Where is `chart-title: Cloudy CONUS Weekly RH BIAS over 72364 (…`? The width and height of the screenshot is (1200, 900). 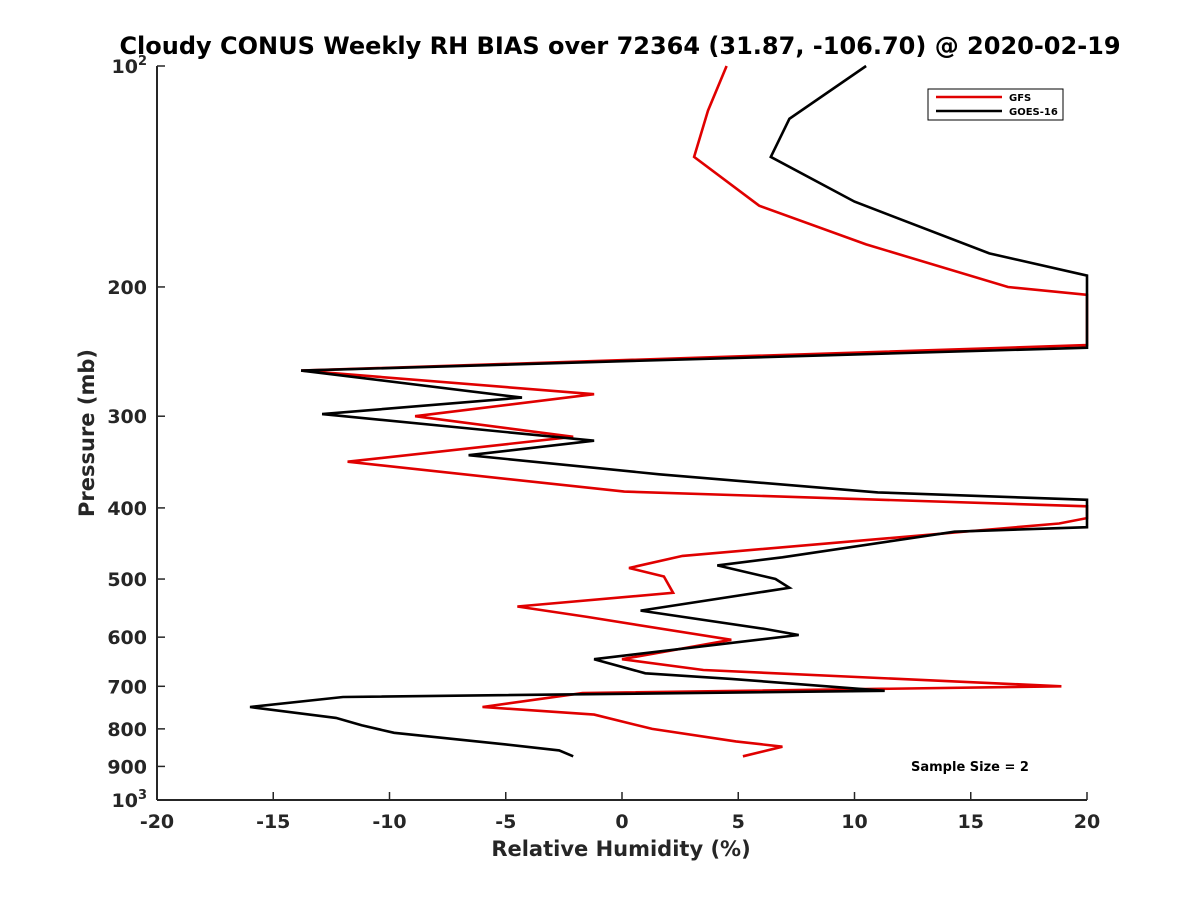
chart-title: Cloudy CONUS Weekly RH BIAS over 72364 (… is located at coordinates (619, 46).